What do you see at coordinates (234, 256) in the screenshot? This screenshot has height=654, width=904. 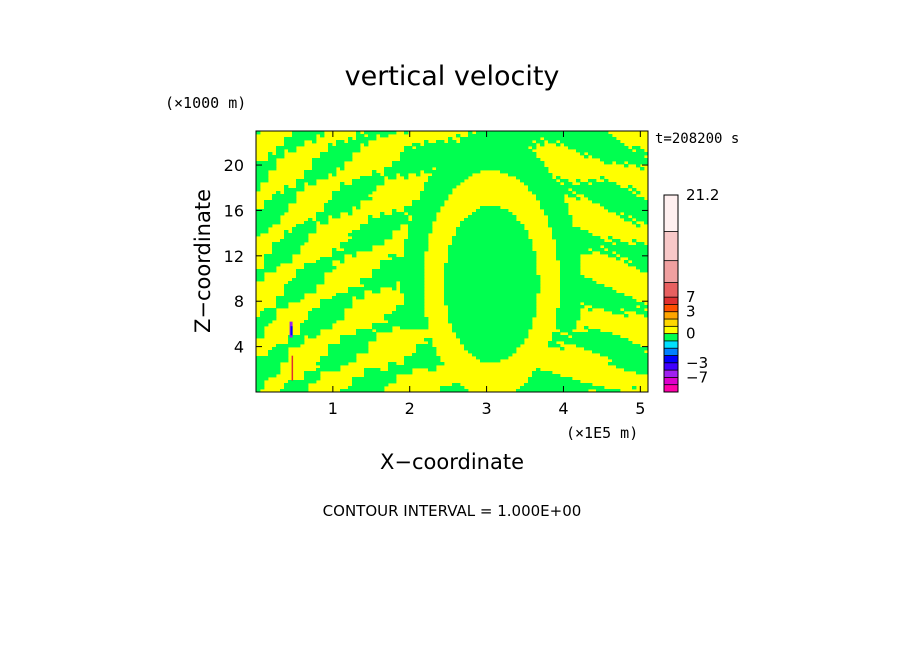 I see `y-tick-label: 12` at bounding box center [234, 256].